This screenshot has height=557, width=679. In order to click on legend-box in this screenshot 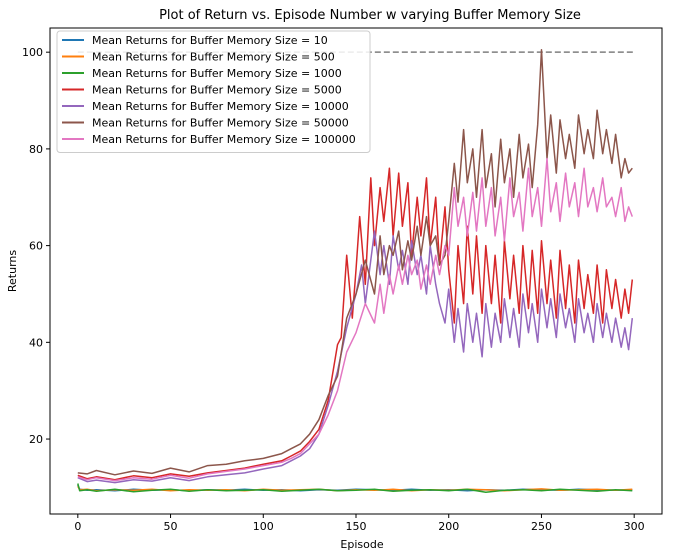, I will do `click(213, 91)`.